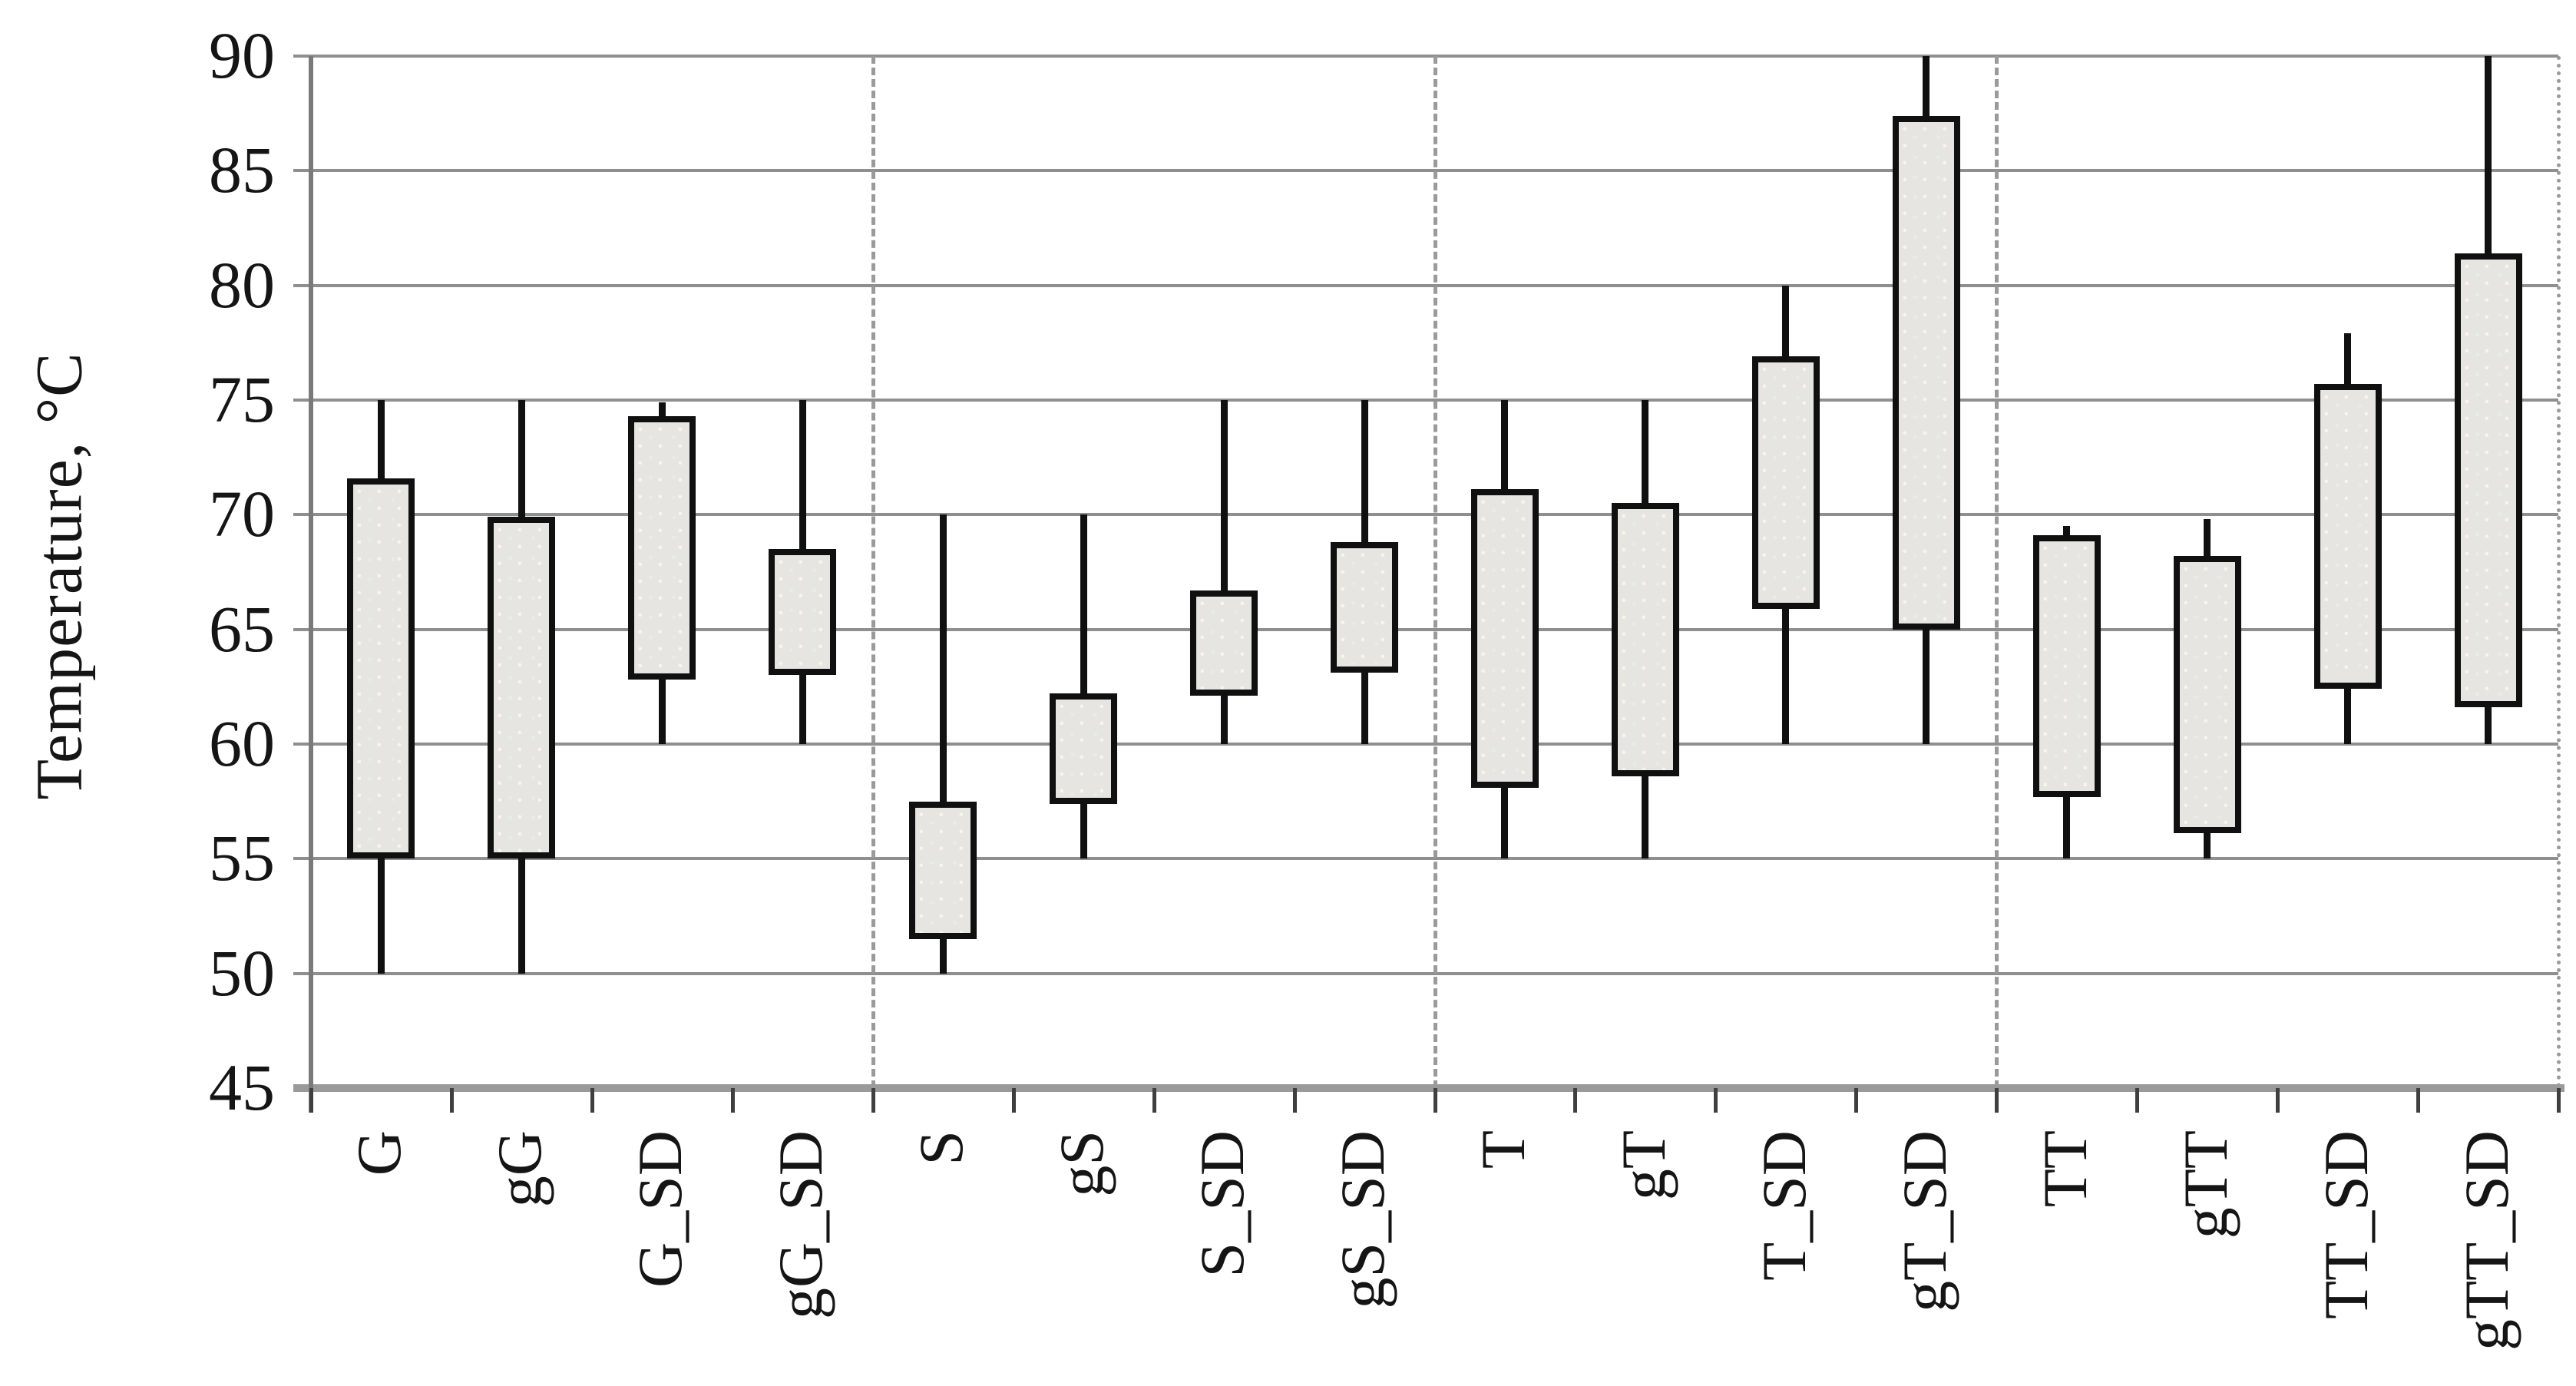 Image resolution: width=2576 pixels, height=1386 pixels. What do you see at coordinates (242, 628) in the screenshot?
I see `y-tick-label-65: 65` at bounding box center [242, 628].